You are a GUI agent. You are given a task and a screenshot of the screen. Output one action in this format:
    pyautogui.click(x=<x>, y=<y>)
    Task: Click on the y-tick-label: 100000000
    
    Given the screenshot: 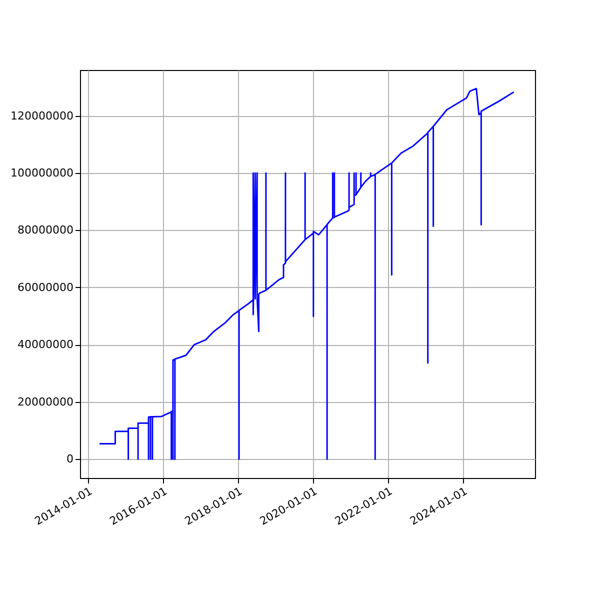 What is the action you would take?
    pyautogui.click(x=42, y=173)
    